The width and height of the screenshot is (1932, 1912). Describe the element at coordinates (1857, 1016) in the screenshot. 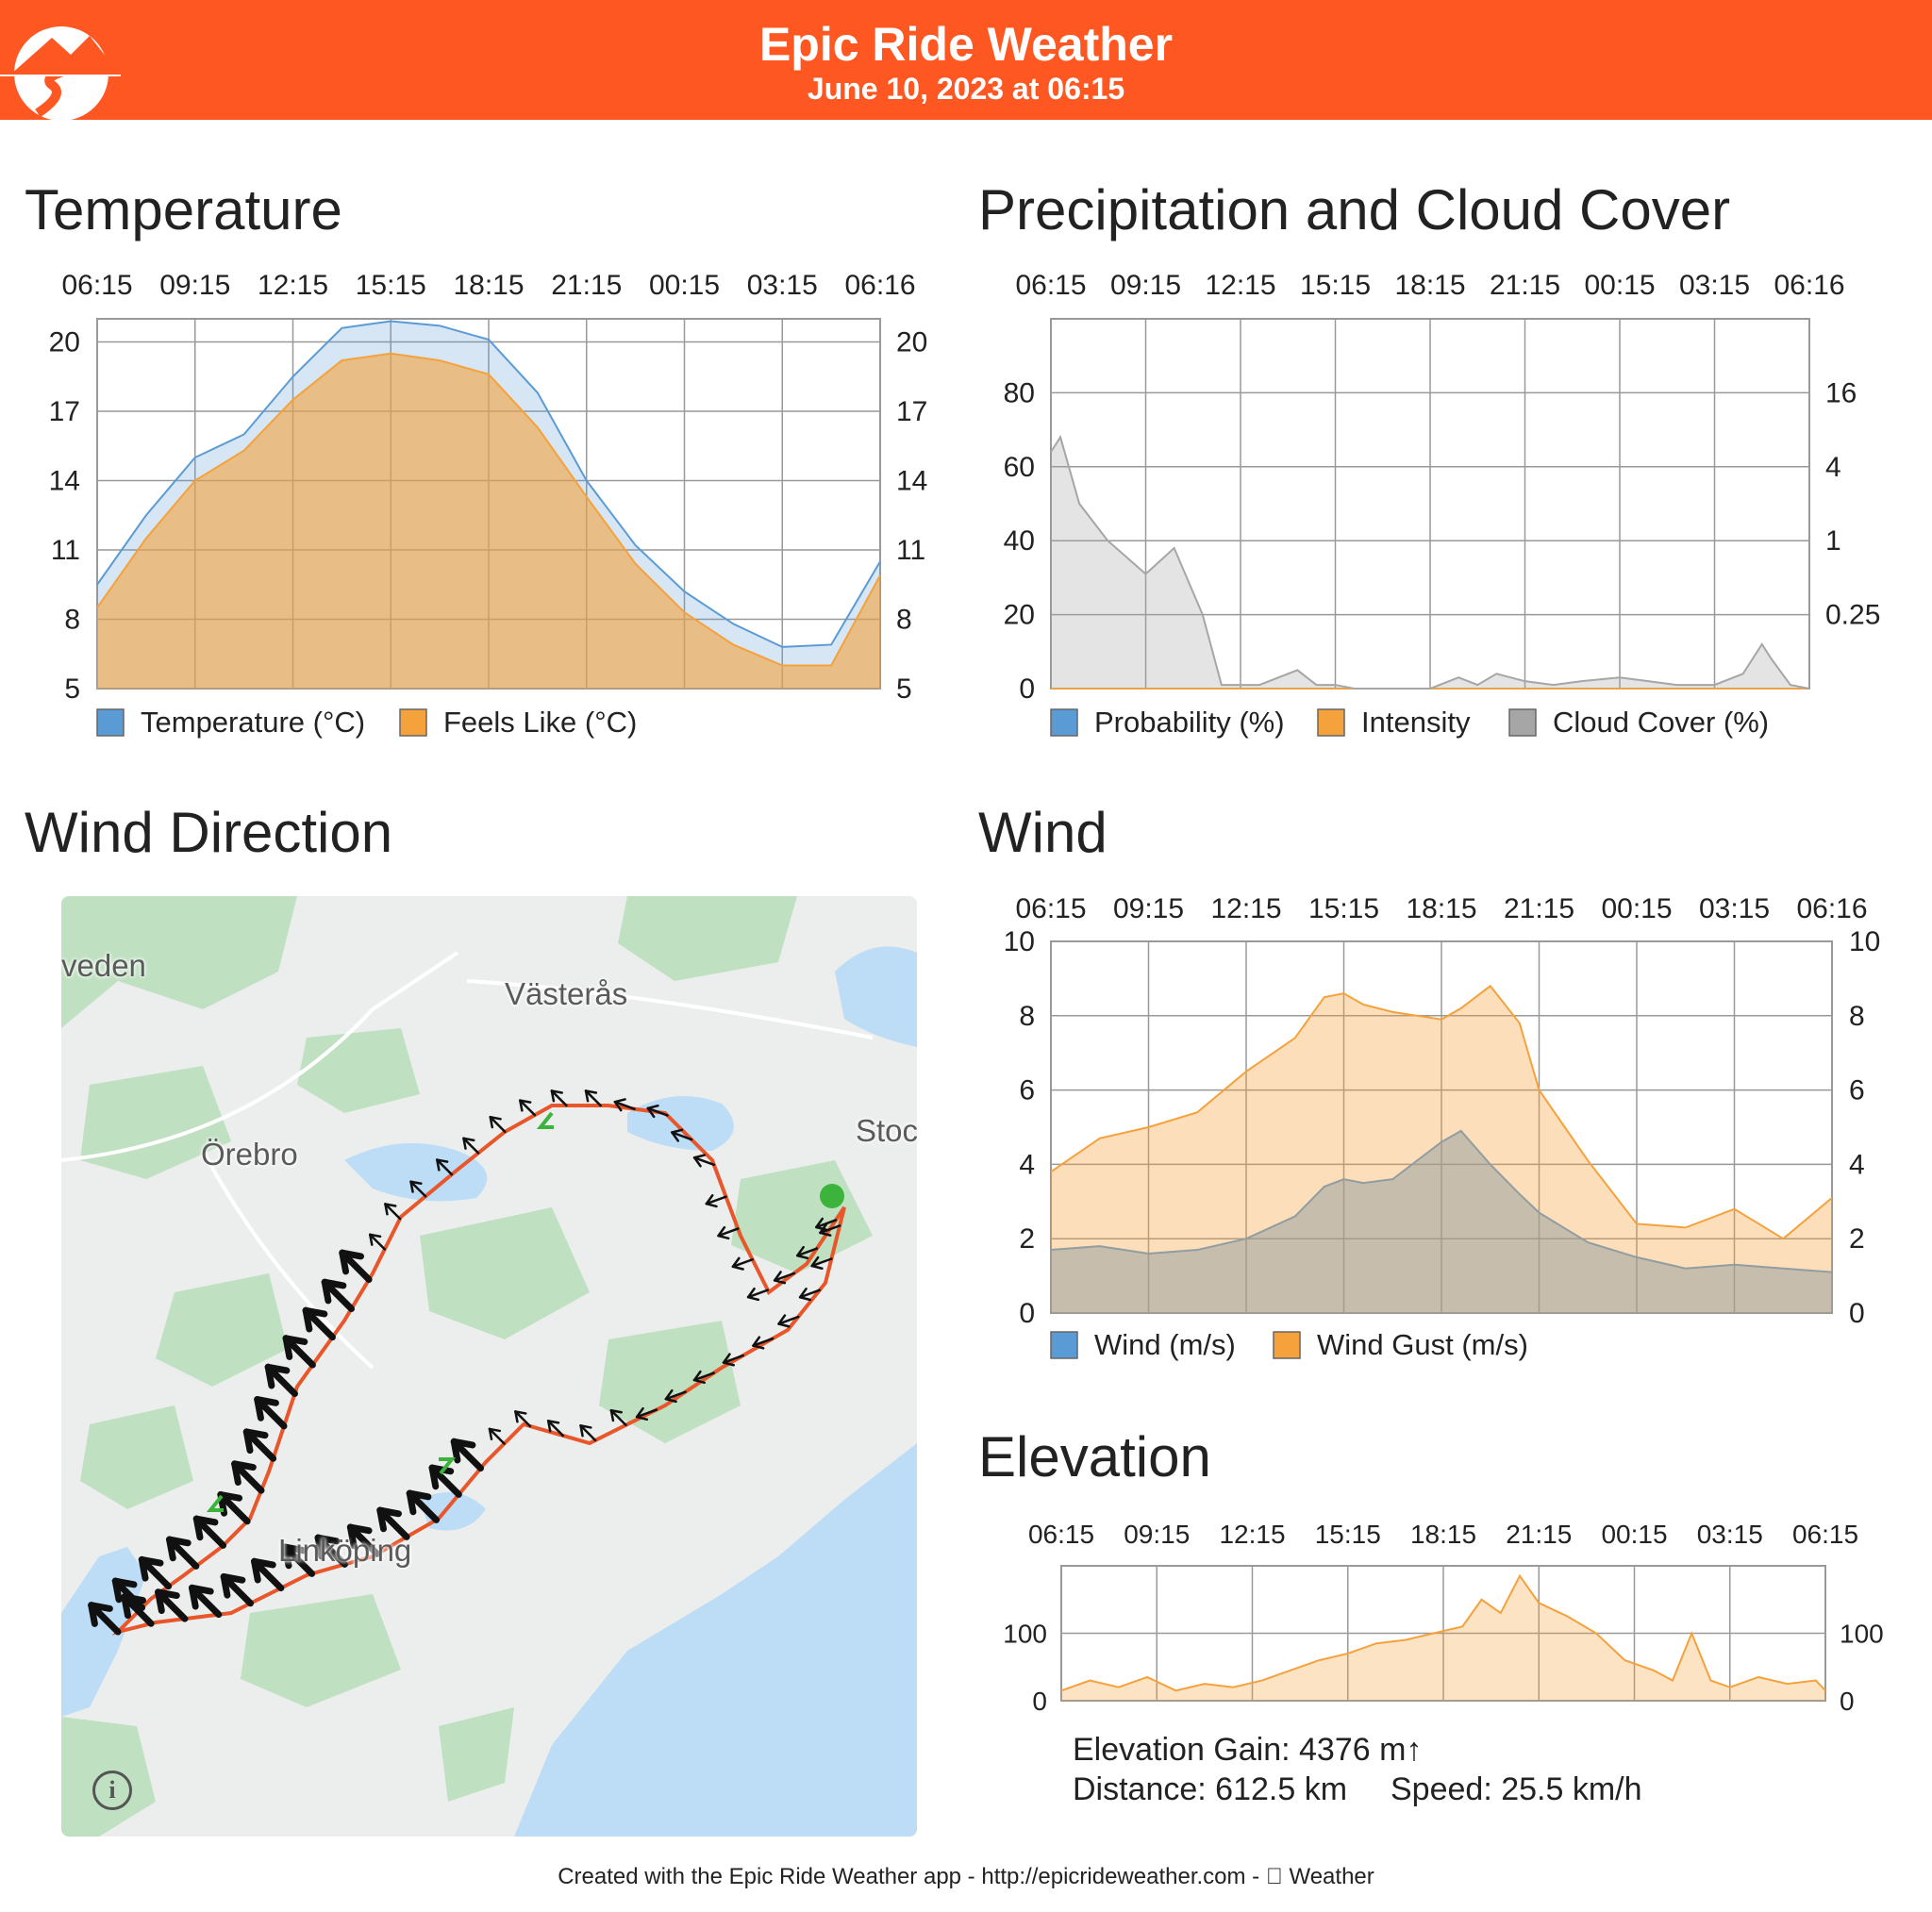

I see `y-tick-label-right: 8` at that location.